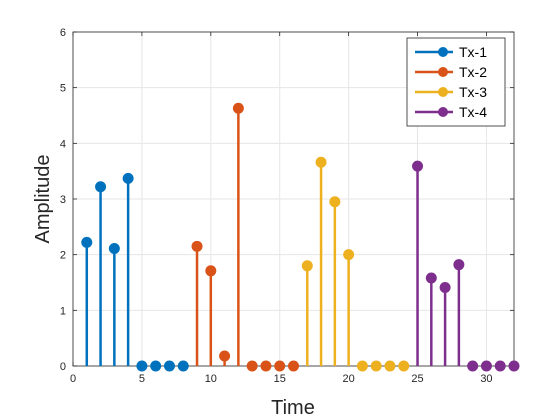 Image resolution: width=560 pixels, height=420 pixels. What do you see at coordinates (349, 379) in the screenshot?
I see `x-tick-label: 20` at bounding box center [349, 379].